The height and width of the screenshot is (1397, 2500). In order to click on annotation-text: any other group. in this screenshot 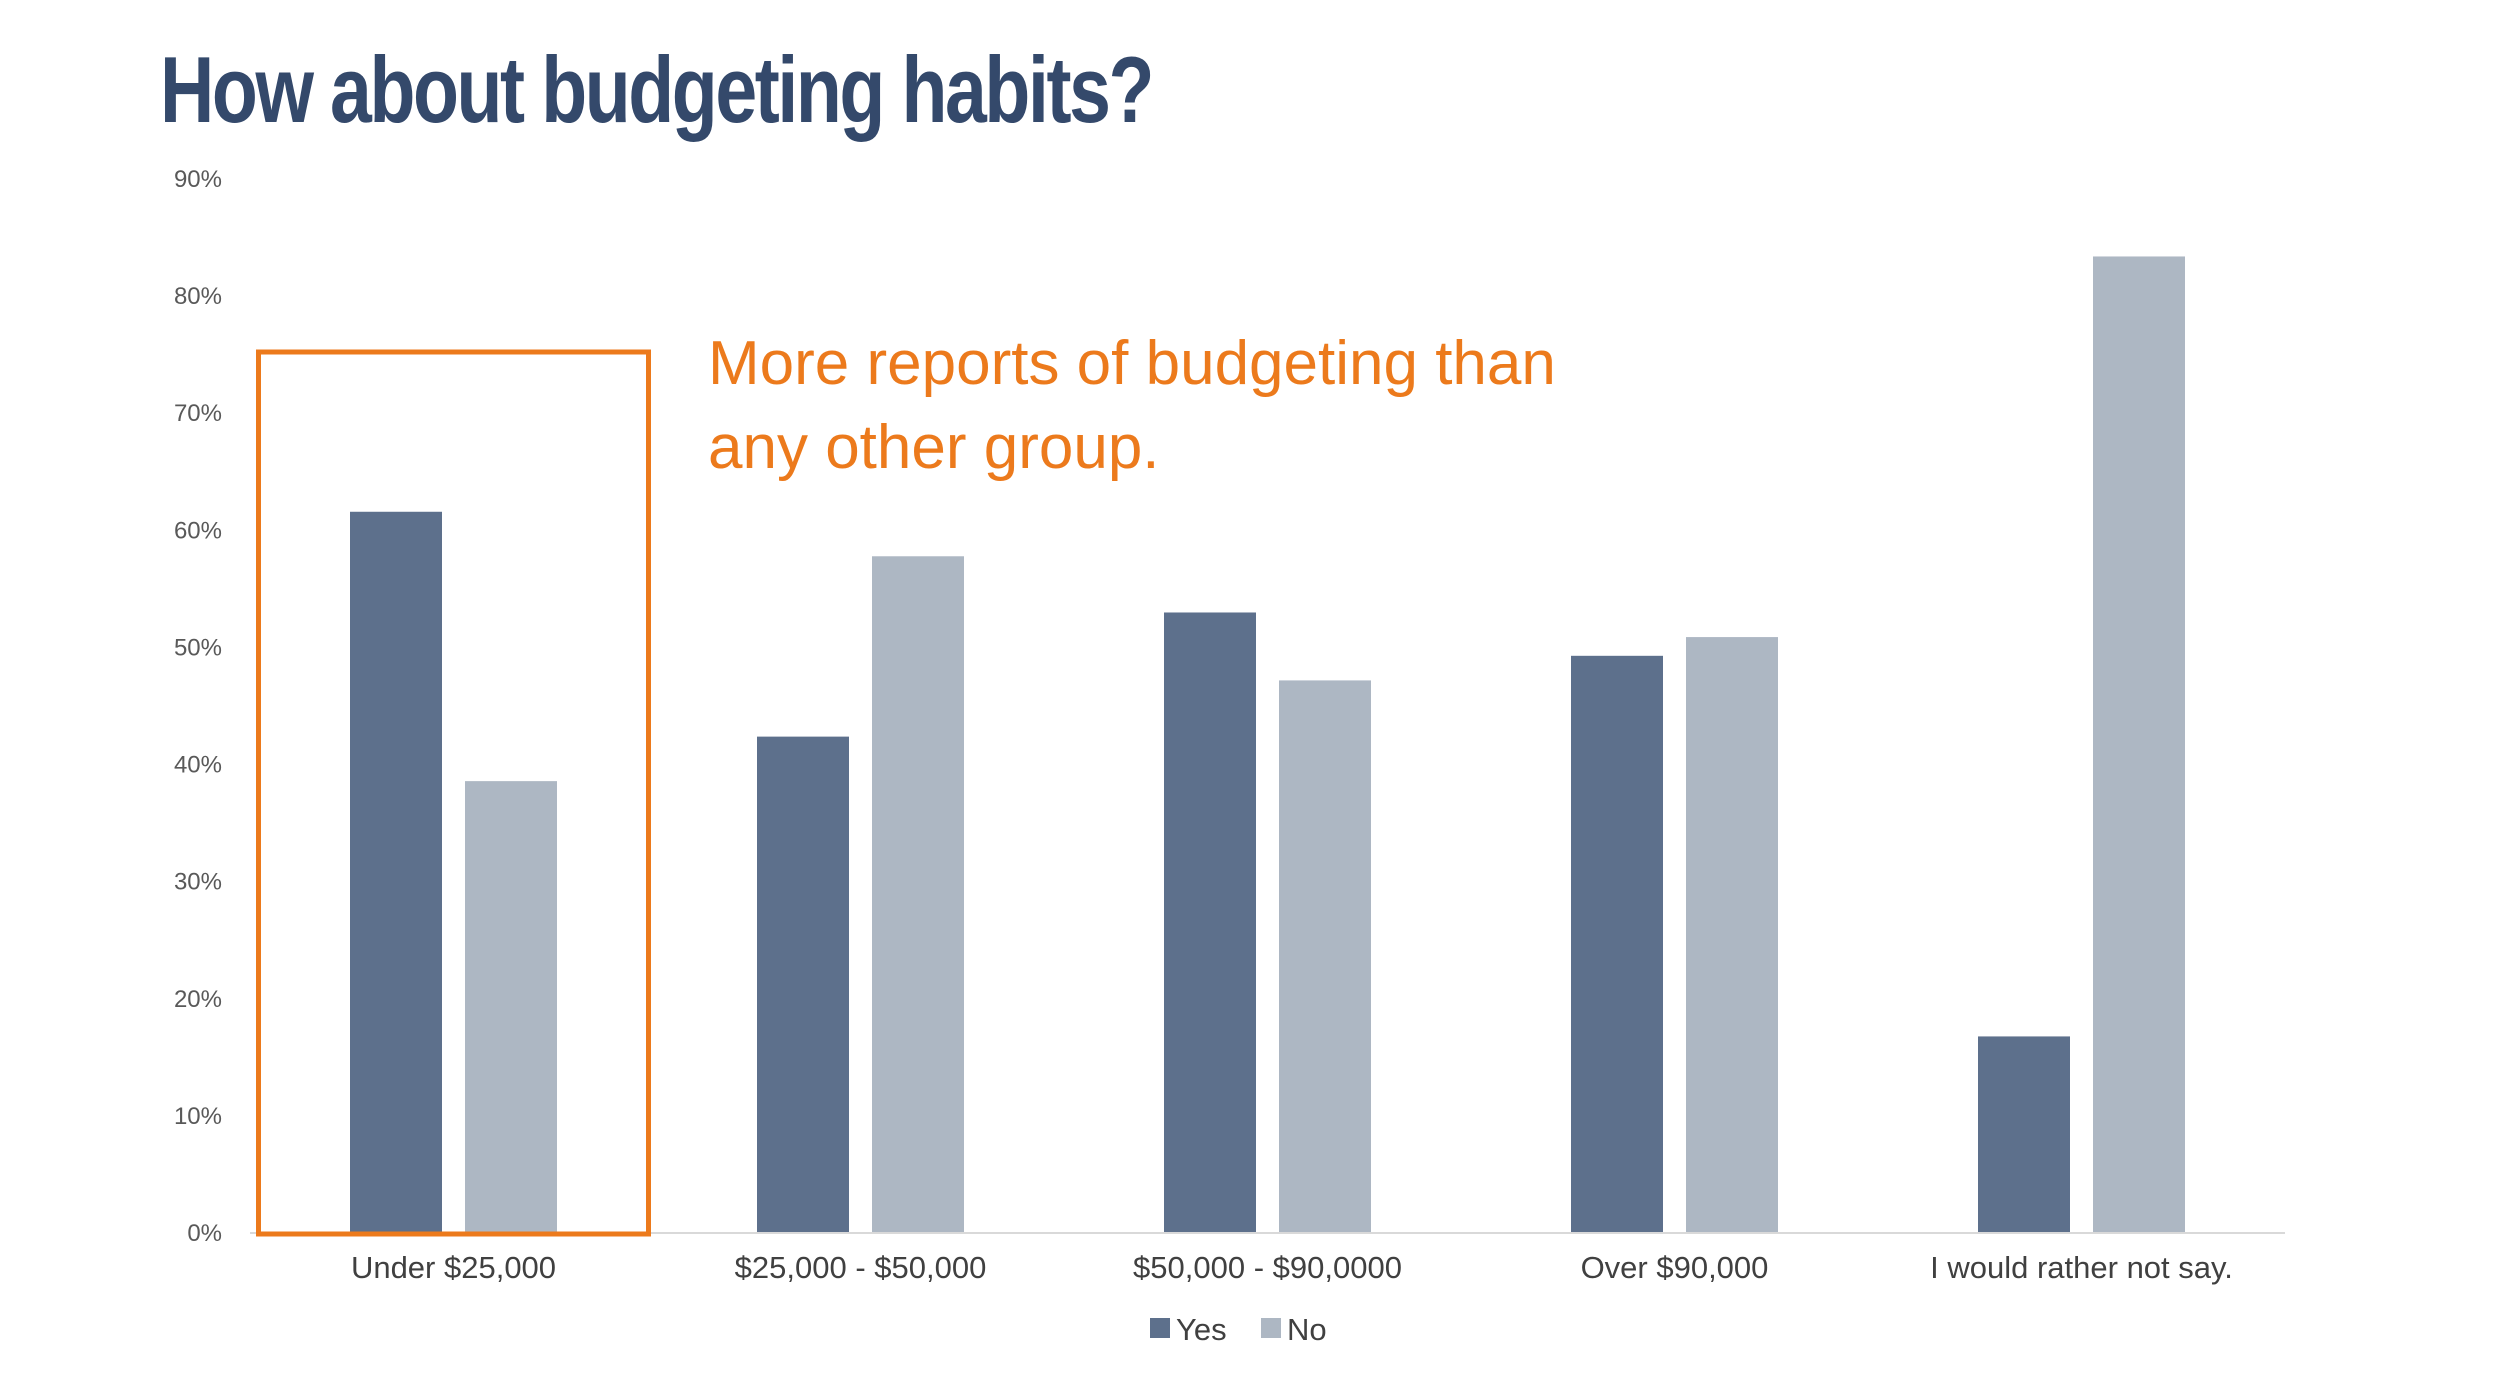, I will do `click(934, 447)`.